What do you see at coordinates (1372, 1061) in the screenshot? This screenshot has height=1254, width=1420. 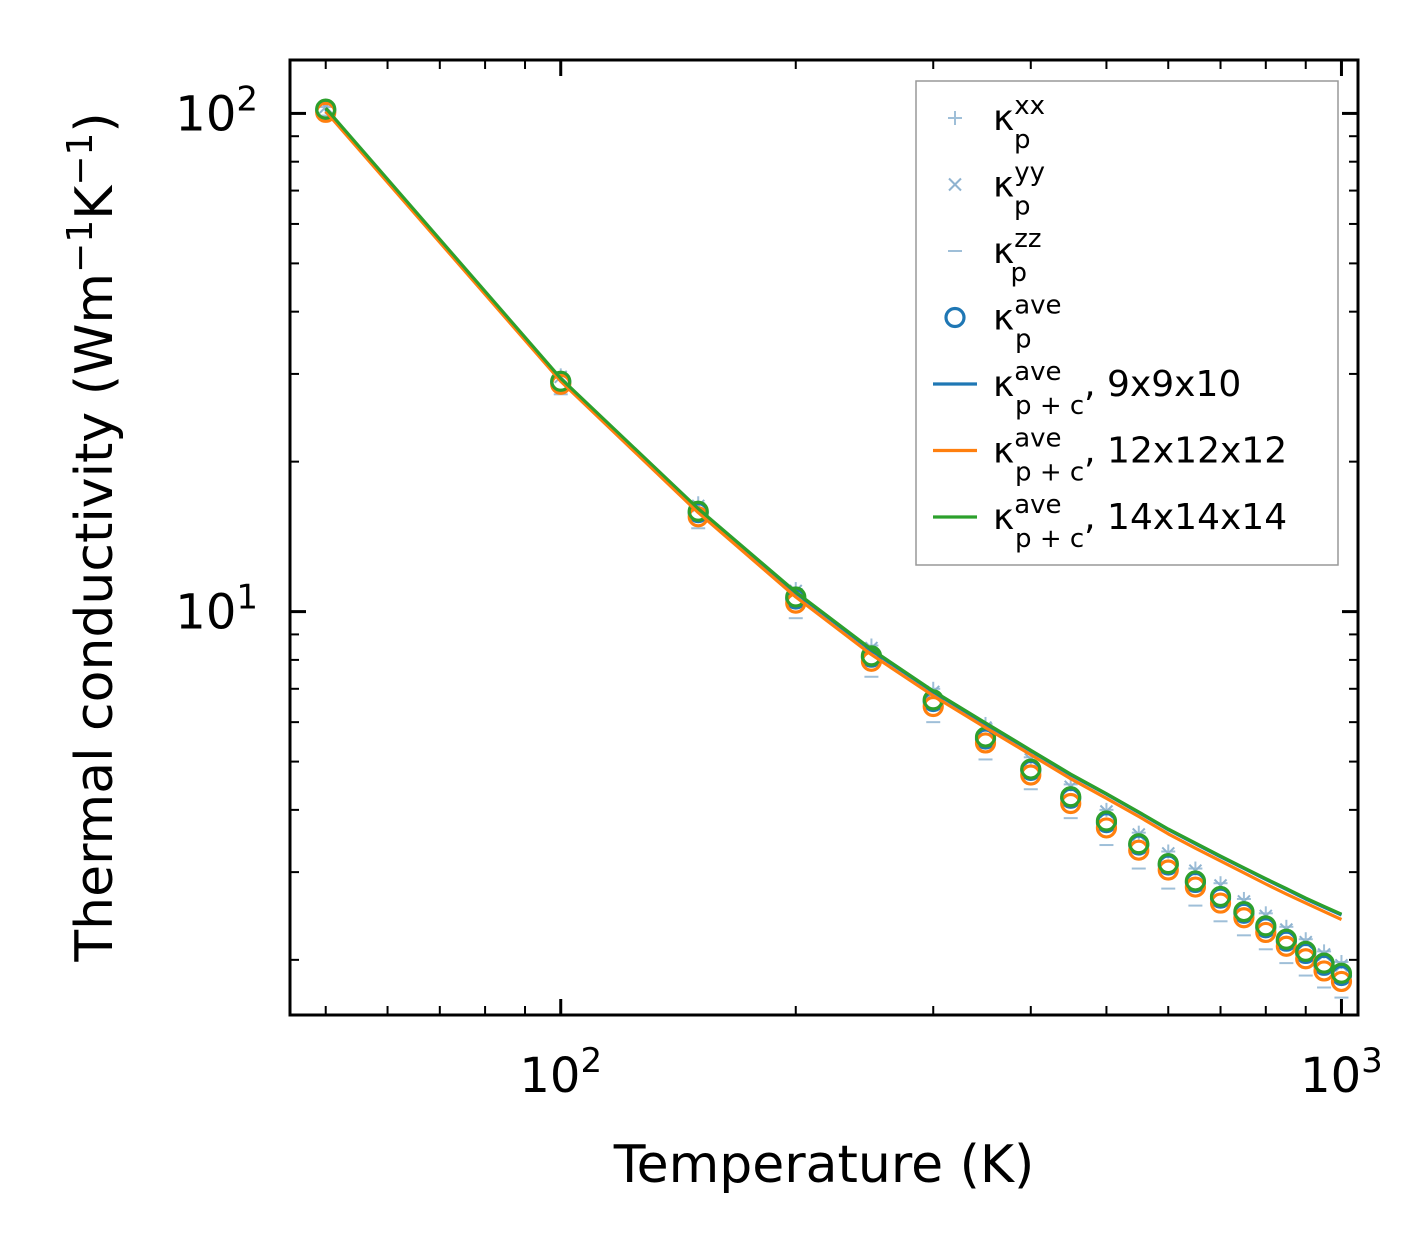 I see `x-tick-label-exp: 3` at bounding box center [1372, 1061].